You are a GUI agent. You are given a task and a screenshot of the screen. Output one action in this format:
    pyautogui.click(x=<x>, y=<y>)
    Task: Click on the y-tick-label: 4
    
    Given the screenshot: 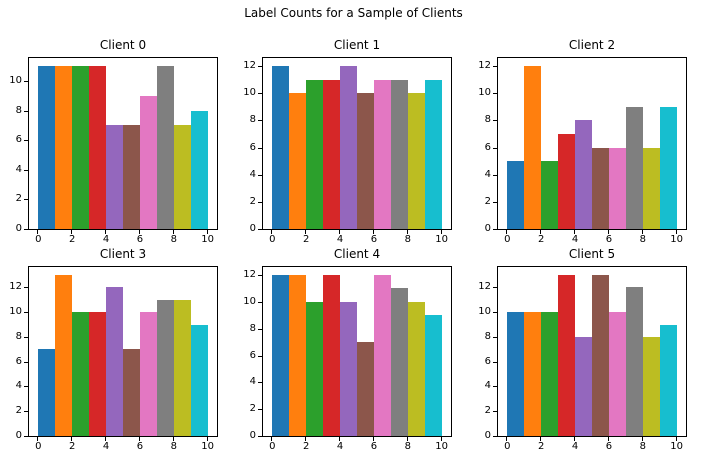 What is the action you would take?
    pyautogui.click(x=487, y=174)
    